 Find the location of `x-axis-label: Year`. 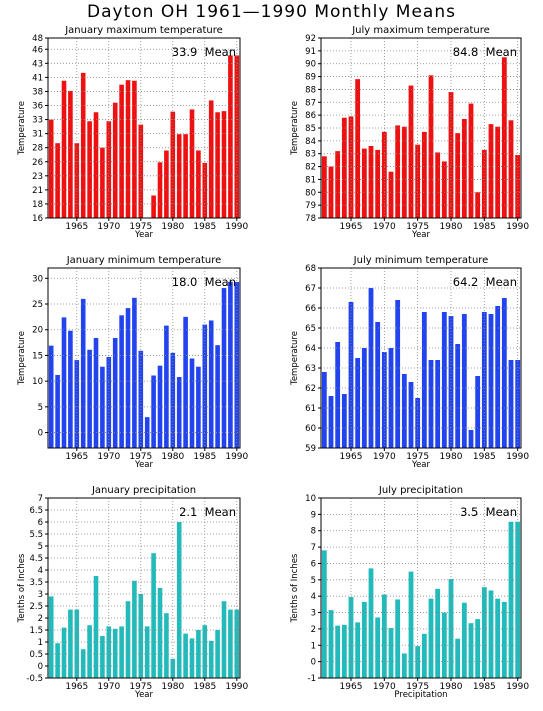

x-axis-label: Year is located at coordinates (144, 465).